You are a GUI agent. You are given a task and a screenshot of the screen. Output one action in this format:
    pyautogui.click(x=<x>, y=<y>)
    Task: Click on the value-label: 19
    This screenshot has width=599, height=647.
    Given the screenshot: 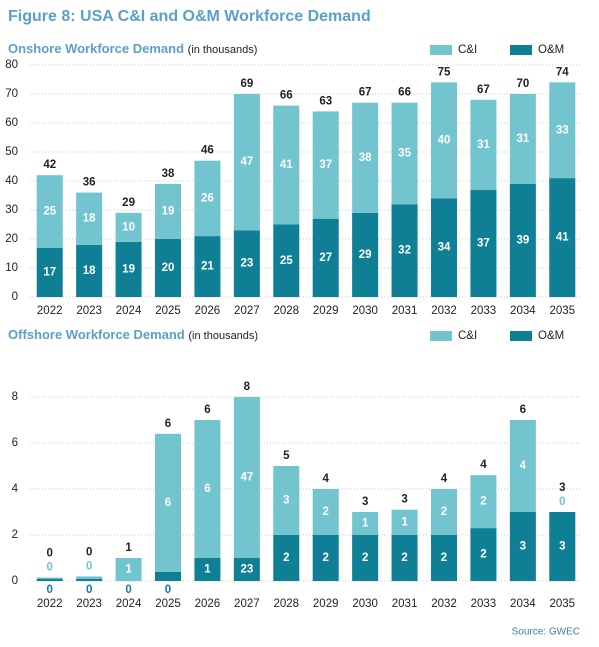 What is the action you would take?
    pyautogui.click(x=128, y=269)
    